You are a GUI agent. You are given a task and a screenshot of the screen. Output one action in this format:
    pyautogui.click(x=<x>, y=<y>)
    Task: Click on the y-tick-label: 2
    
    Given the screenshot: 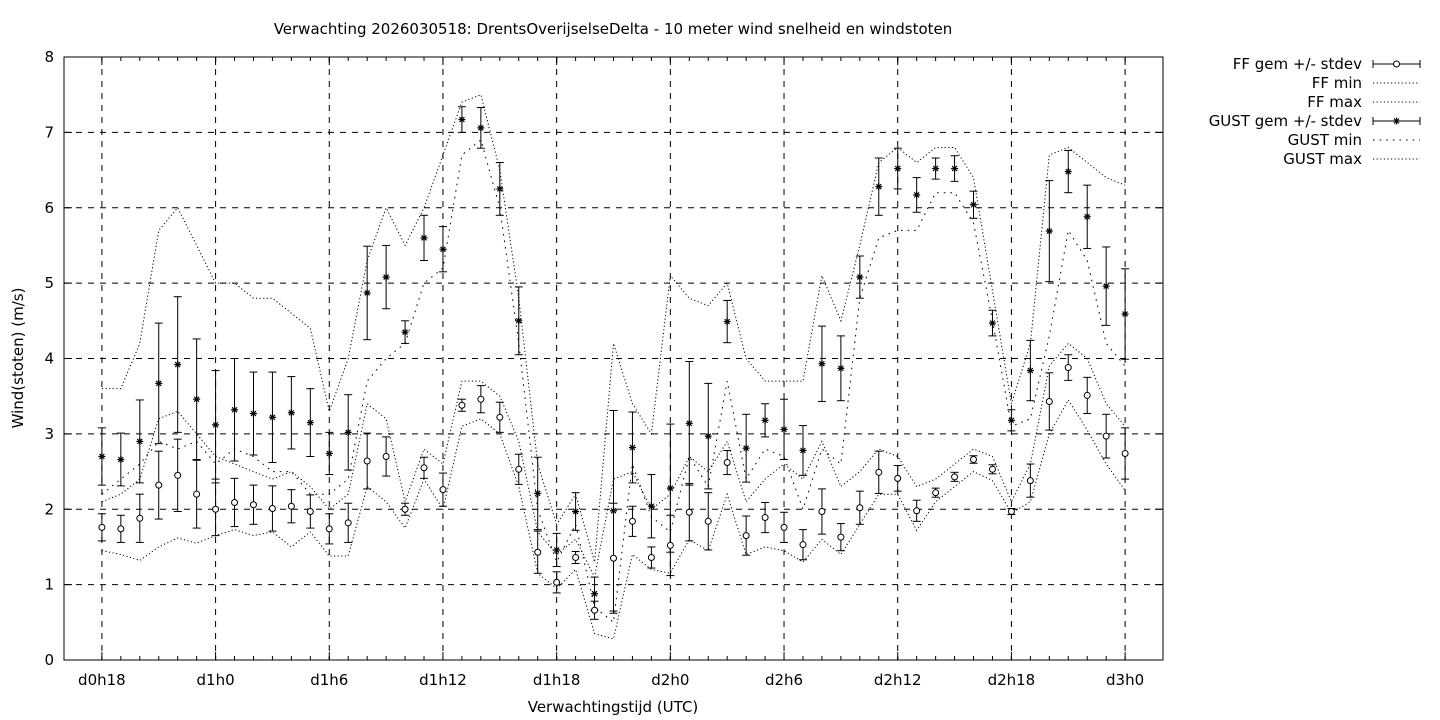 What is the action you would take?
    pyautogui.click(x=49, y=509)
    